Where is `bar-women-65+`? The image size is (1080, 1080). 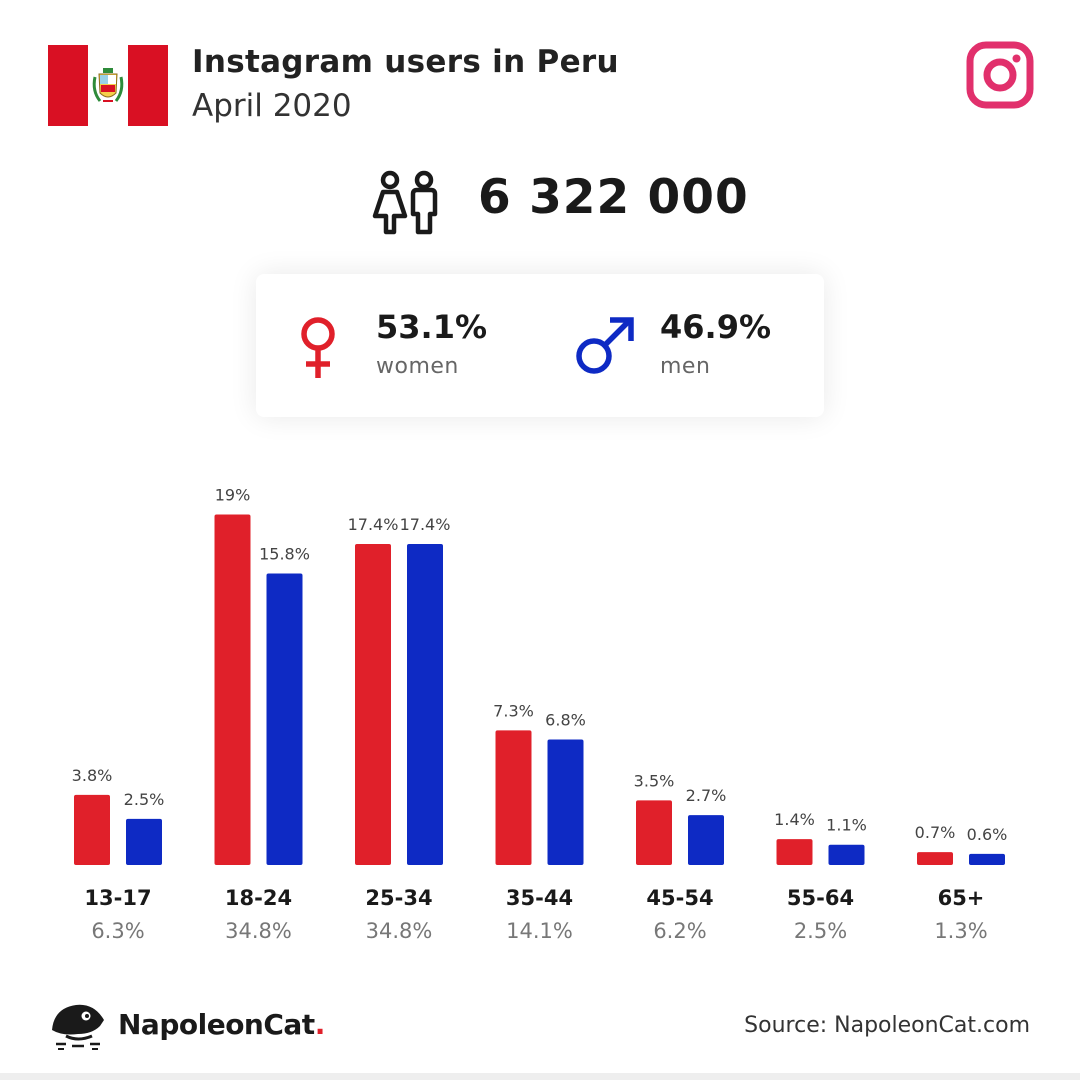
bar-women-65+ is located at coordinates (935, 858).